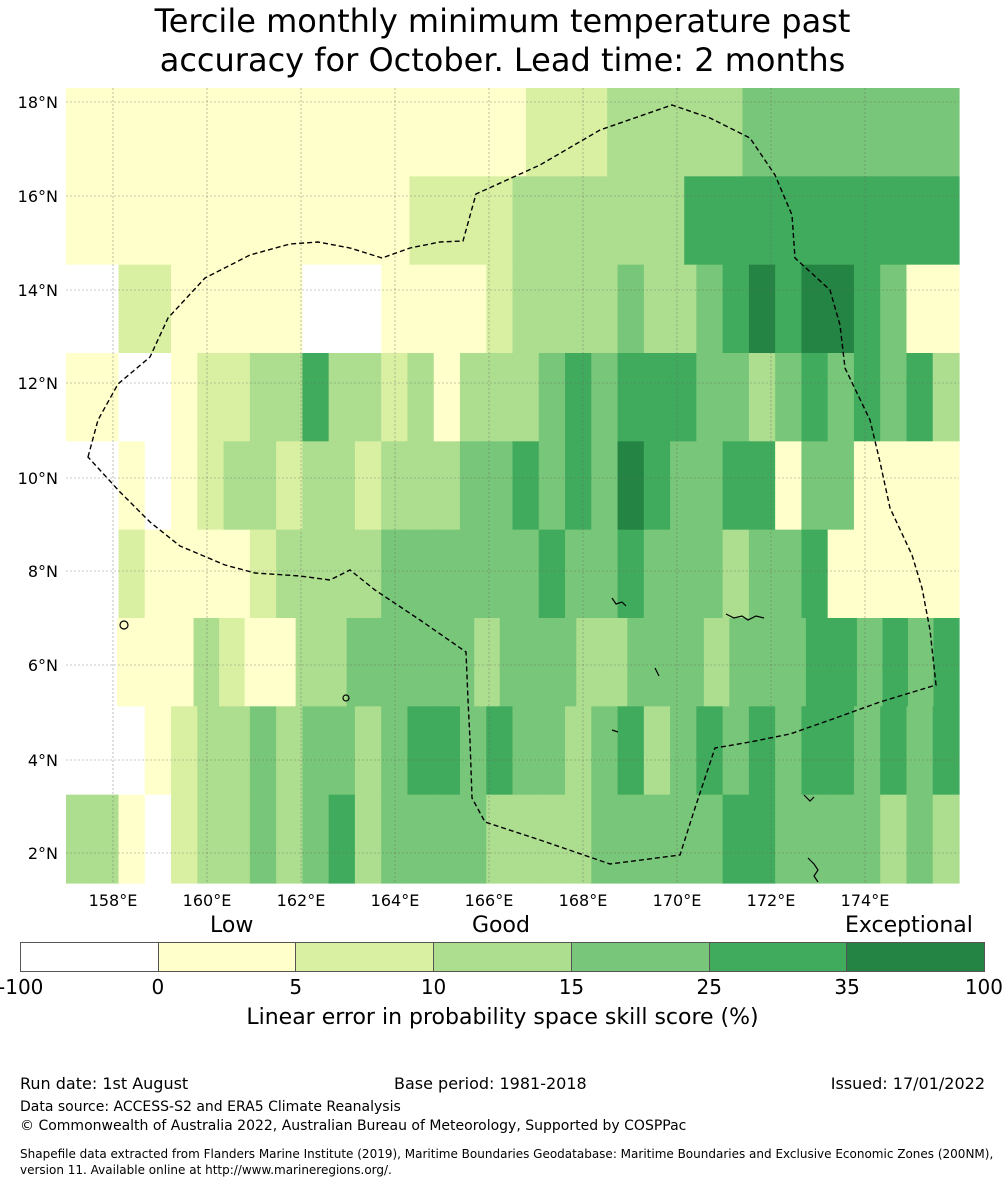 This screenshot has width=1005, height=1185. Describe the element at coordinates (158, 987) in the screenshot. I see `colorbar-tick-label: 0` at that location.